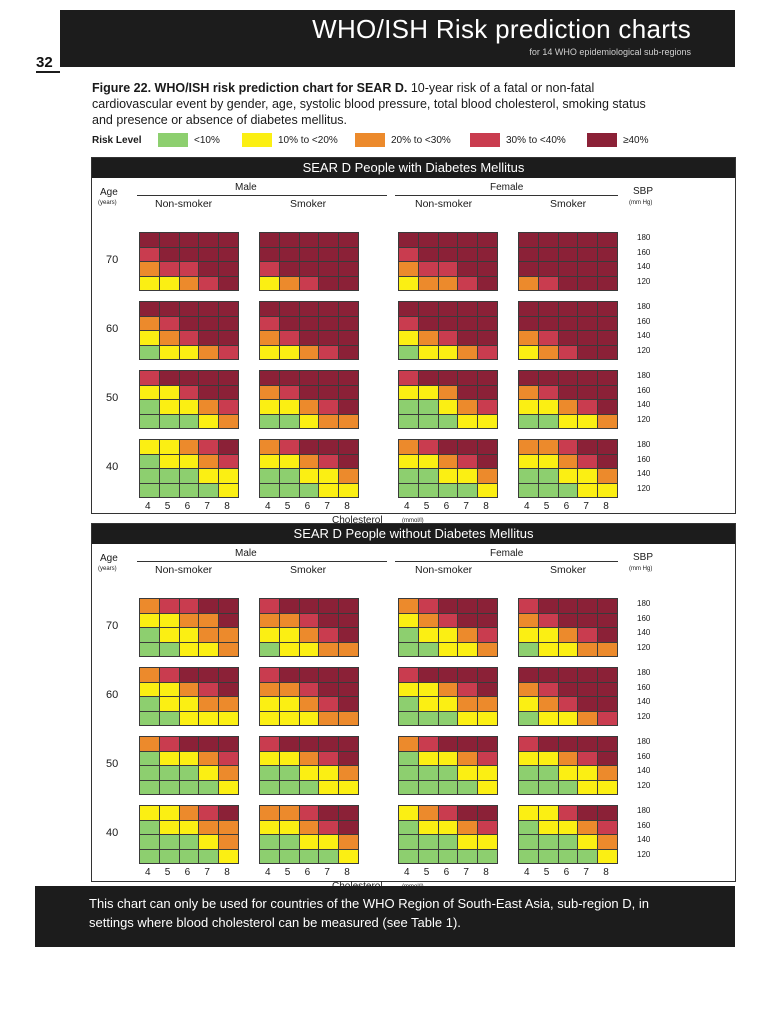 The image size is (768, 1024). Describe the element at coordinates (644, 839) in the screenshot. I see `sbp-value: 140` at that location.